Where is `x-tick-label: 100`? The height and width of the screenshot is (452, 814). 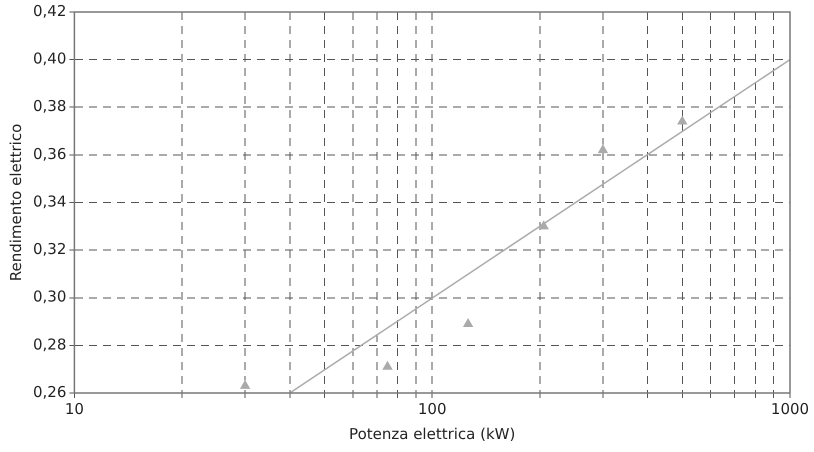
x-tick-label: 100 is located at coordinates (432, 409).